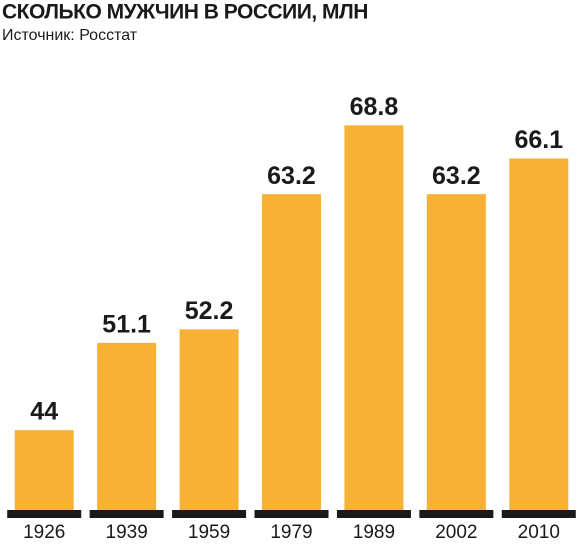 The width and height of the screenshot is (582, 544). Describe the element at coordinates (374, 532) in the screenshot. I see `x-tick-label: 1989` at that location.